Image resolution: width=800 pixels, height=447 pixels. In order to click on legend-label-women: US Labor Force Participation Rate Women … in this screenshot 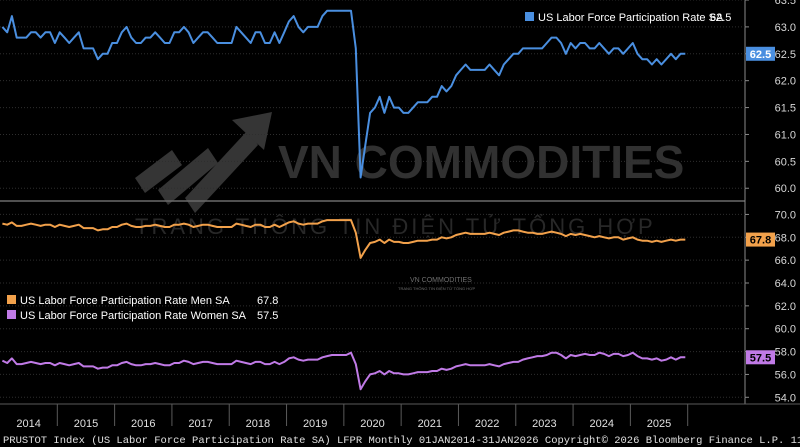, I will do `click(133, 316)`.